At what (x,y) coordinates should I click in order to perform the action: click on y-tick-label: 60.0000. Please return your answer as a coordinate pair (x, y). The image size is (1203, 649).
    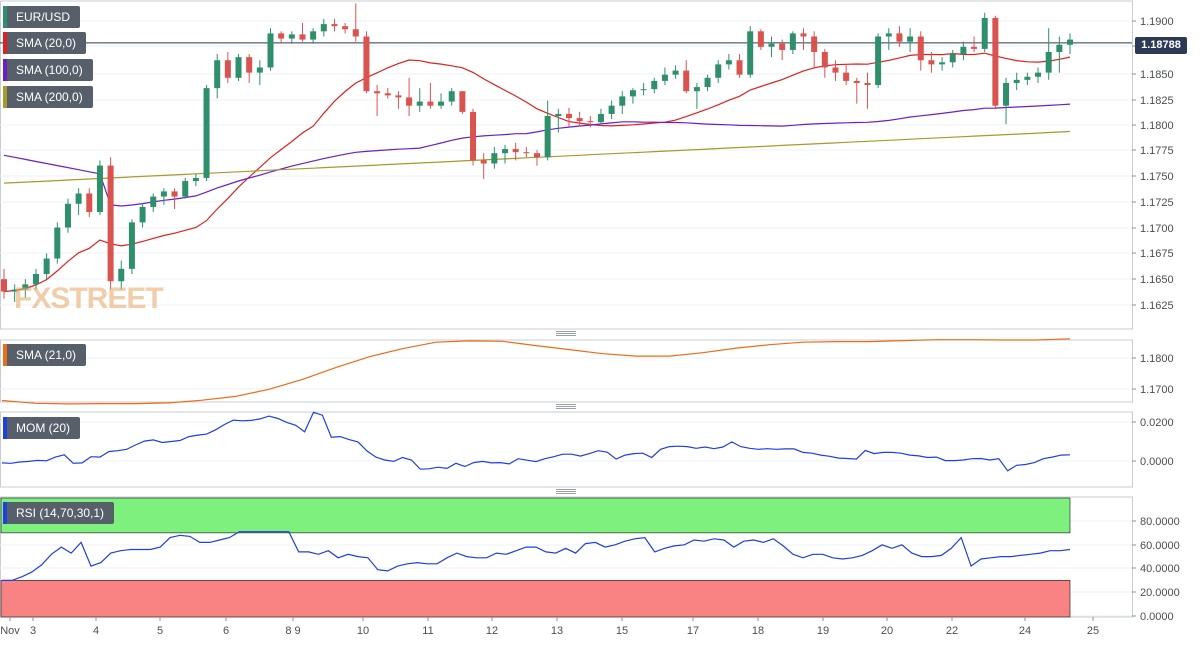
    Looking at the image, I should click on (1160, 546).